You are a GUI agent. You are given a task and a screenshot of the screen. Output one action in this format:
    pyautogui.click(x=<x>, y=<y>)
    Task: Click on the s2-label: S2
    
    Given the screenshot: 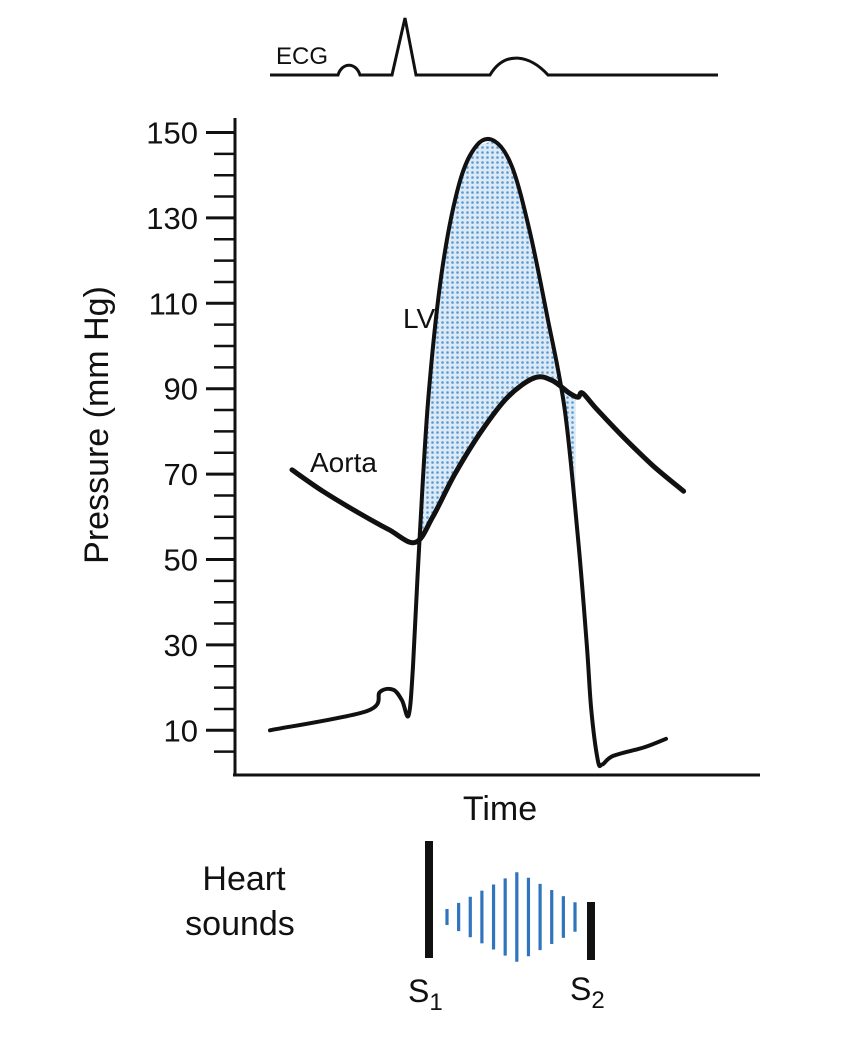 What is the action you would take?
    pyautogui.click(x=587, y=992)
    